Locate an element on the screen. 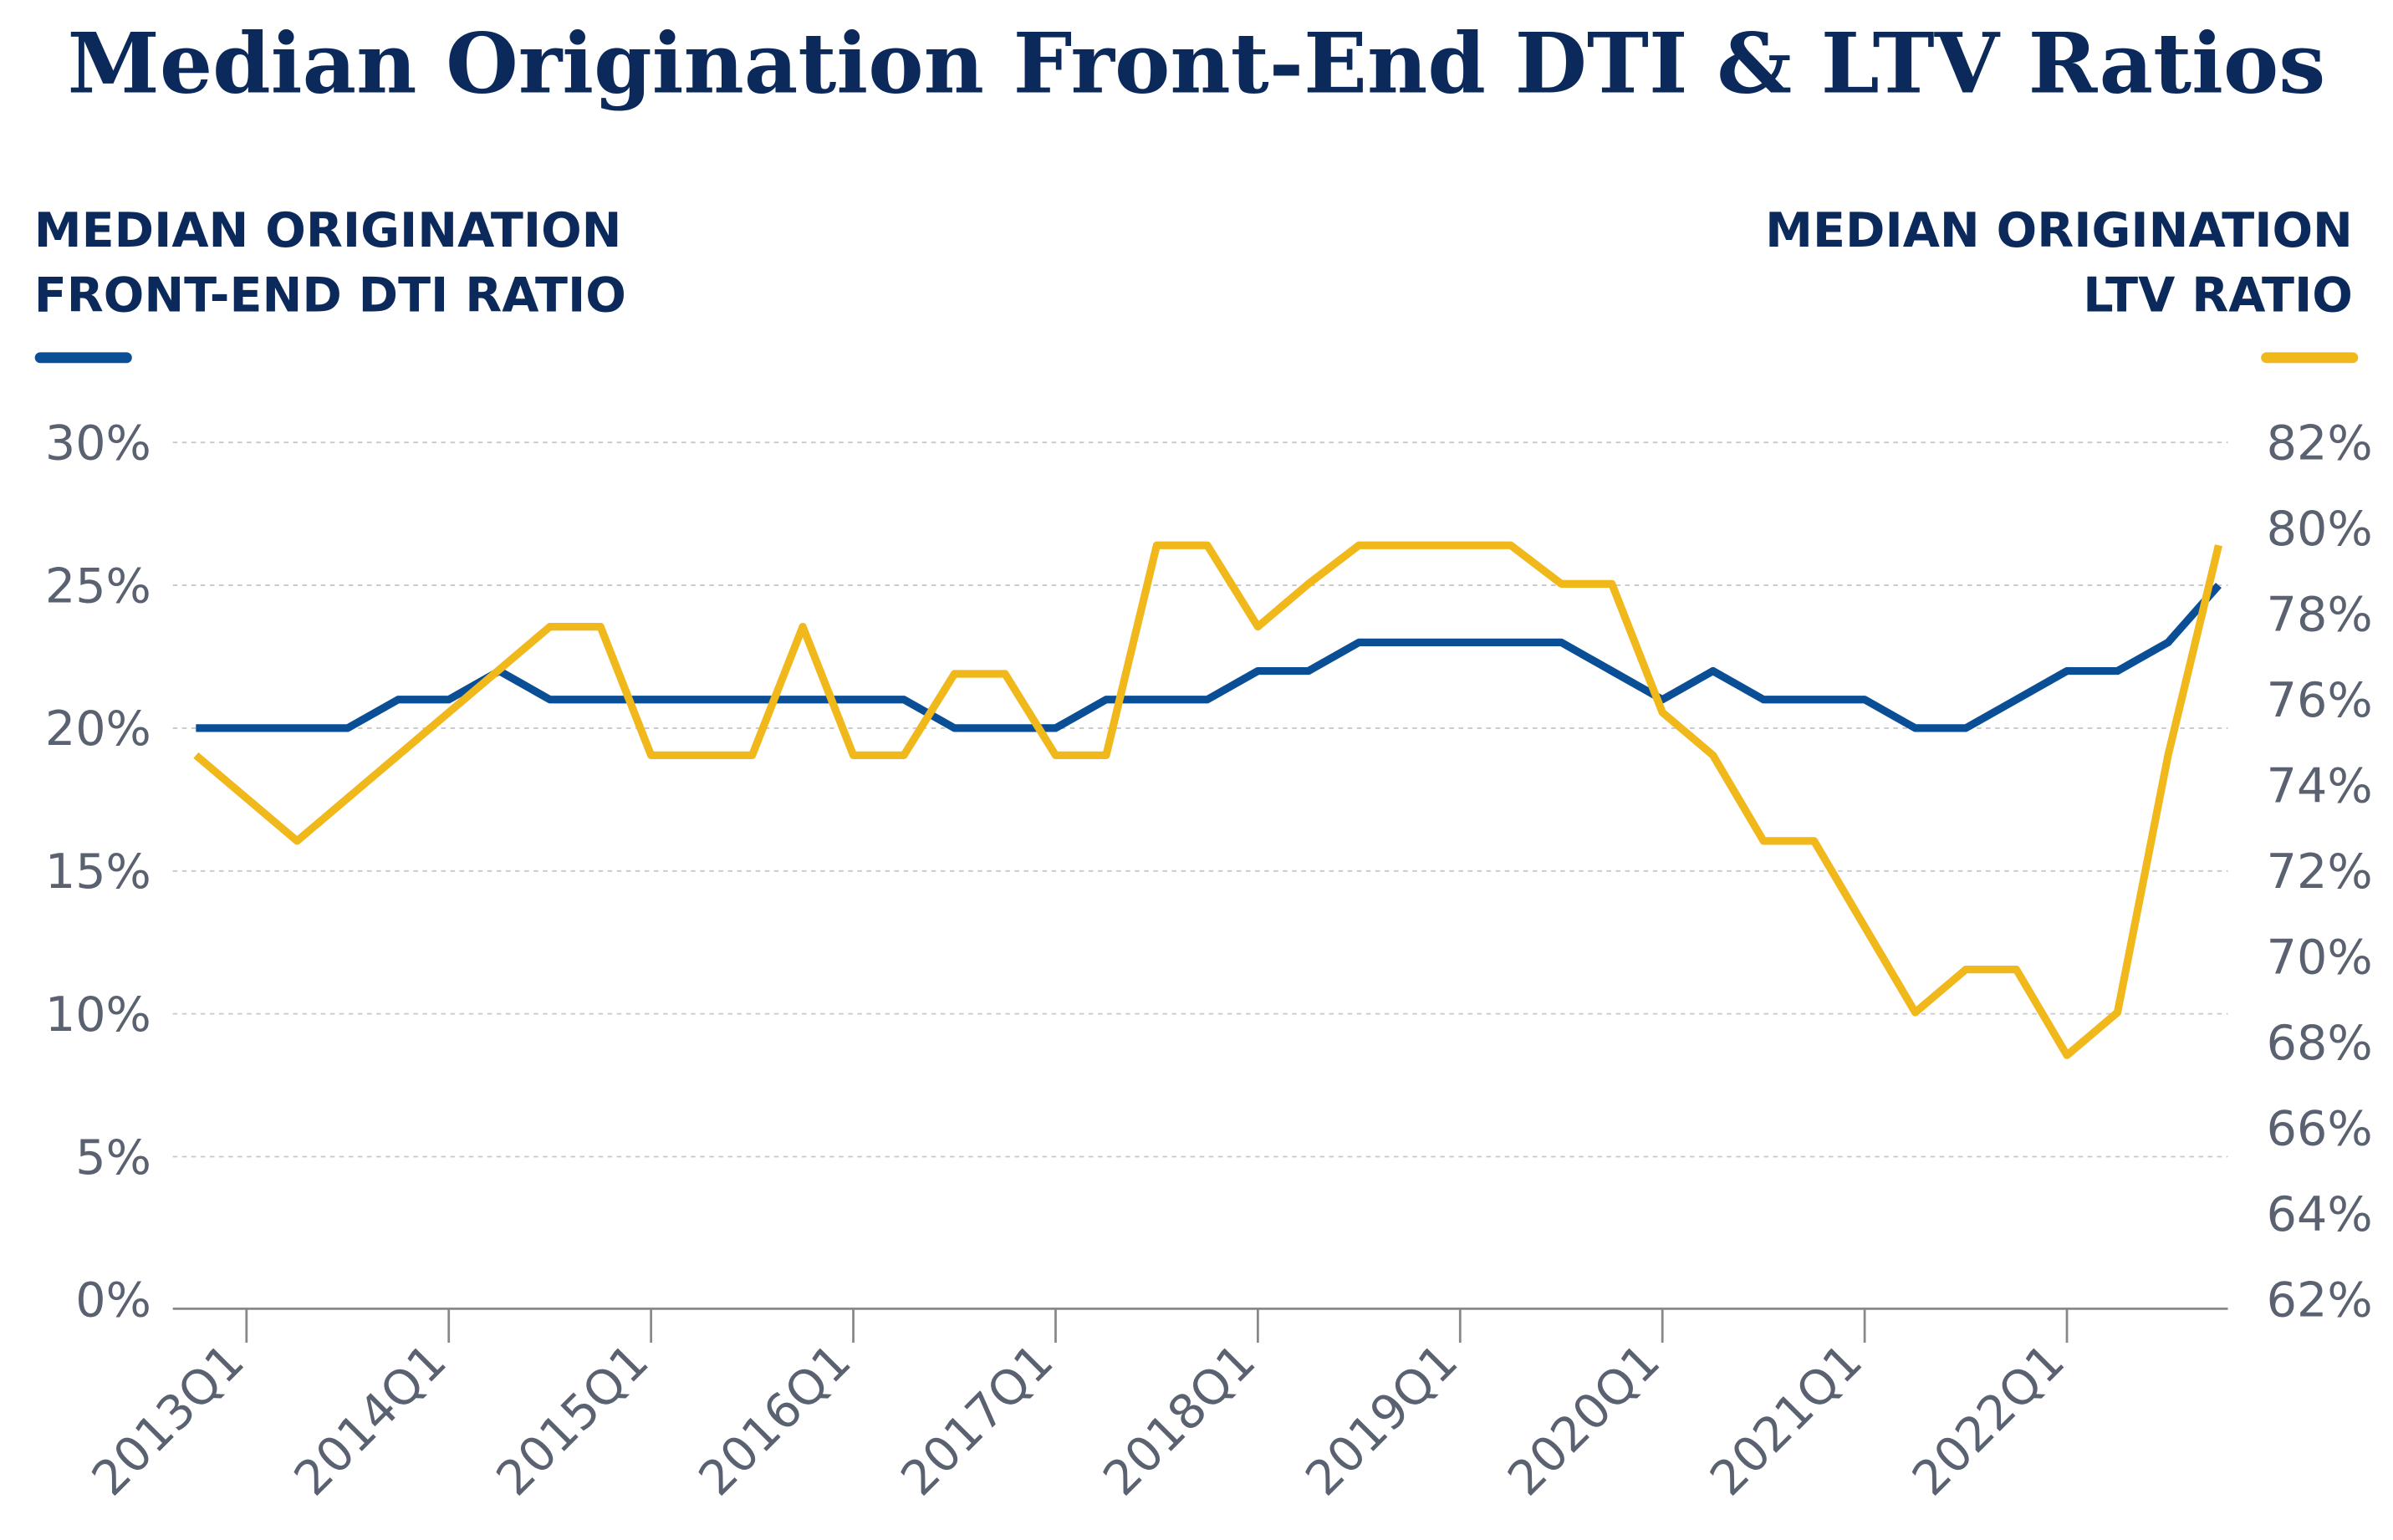 The height and width of the screenshot is (1540, 2393). y2-tick-label: 76% is located at coordinates (2320, 700).